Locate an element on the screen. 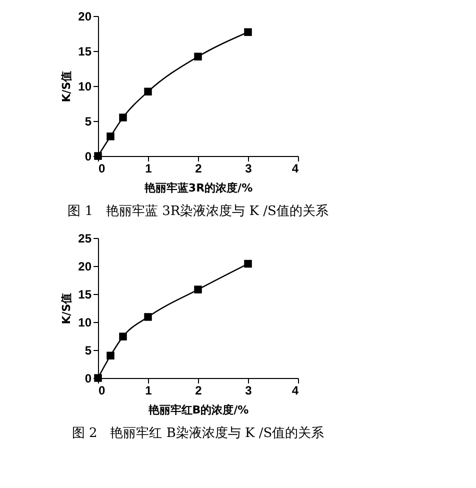 The height and width of the screenshot is (488, 476). y-tick-label: 25 is located at coordinates (85, 239).